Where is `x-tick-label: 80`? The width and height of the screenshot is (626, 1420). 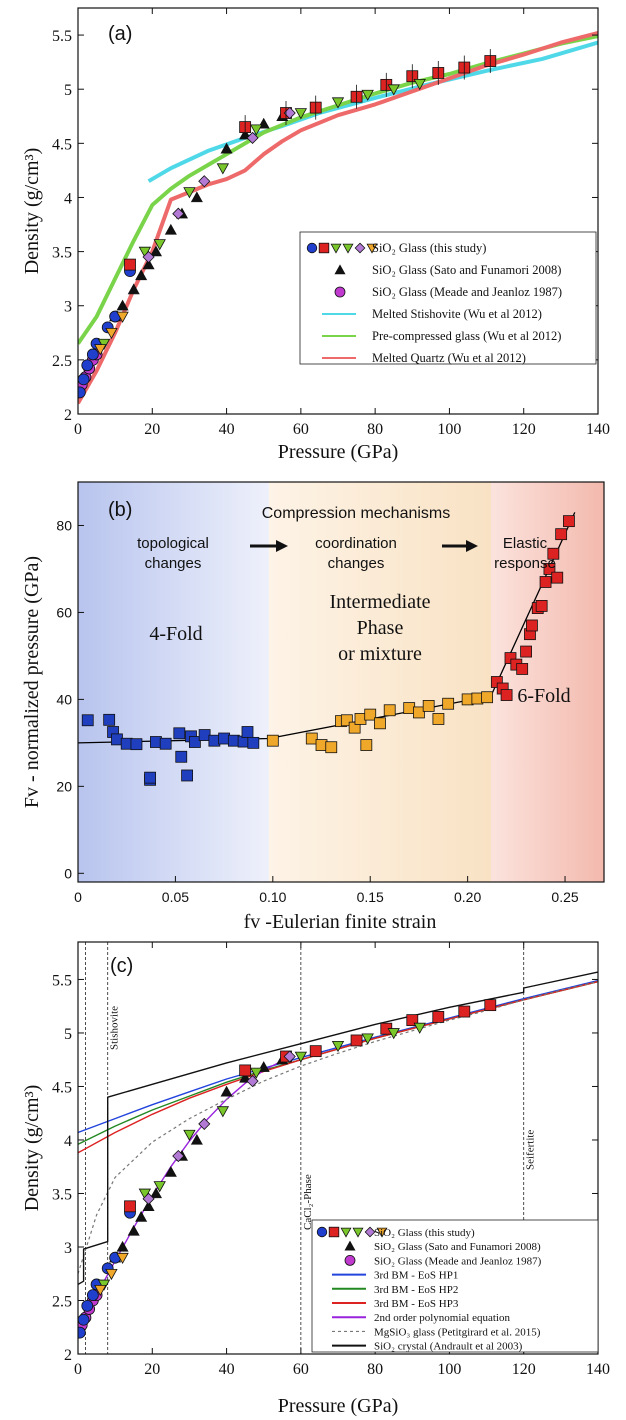
x-tick-label: 80 is located at coordinates (375, 429).